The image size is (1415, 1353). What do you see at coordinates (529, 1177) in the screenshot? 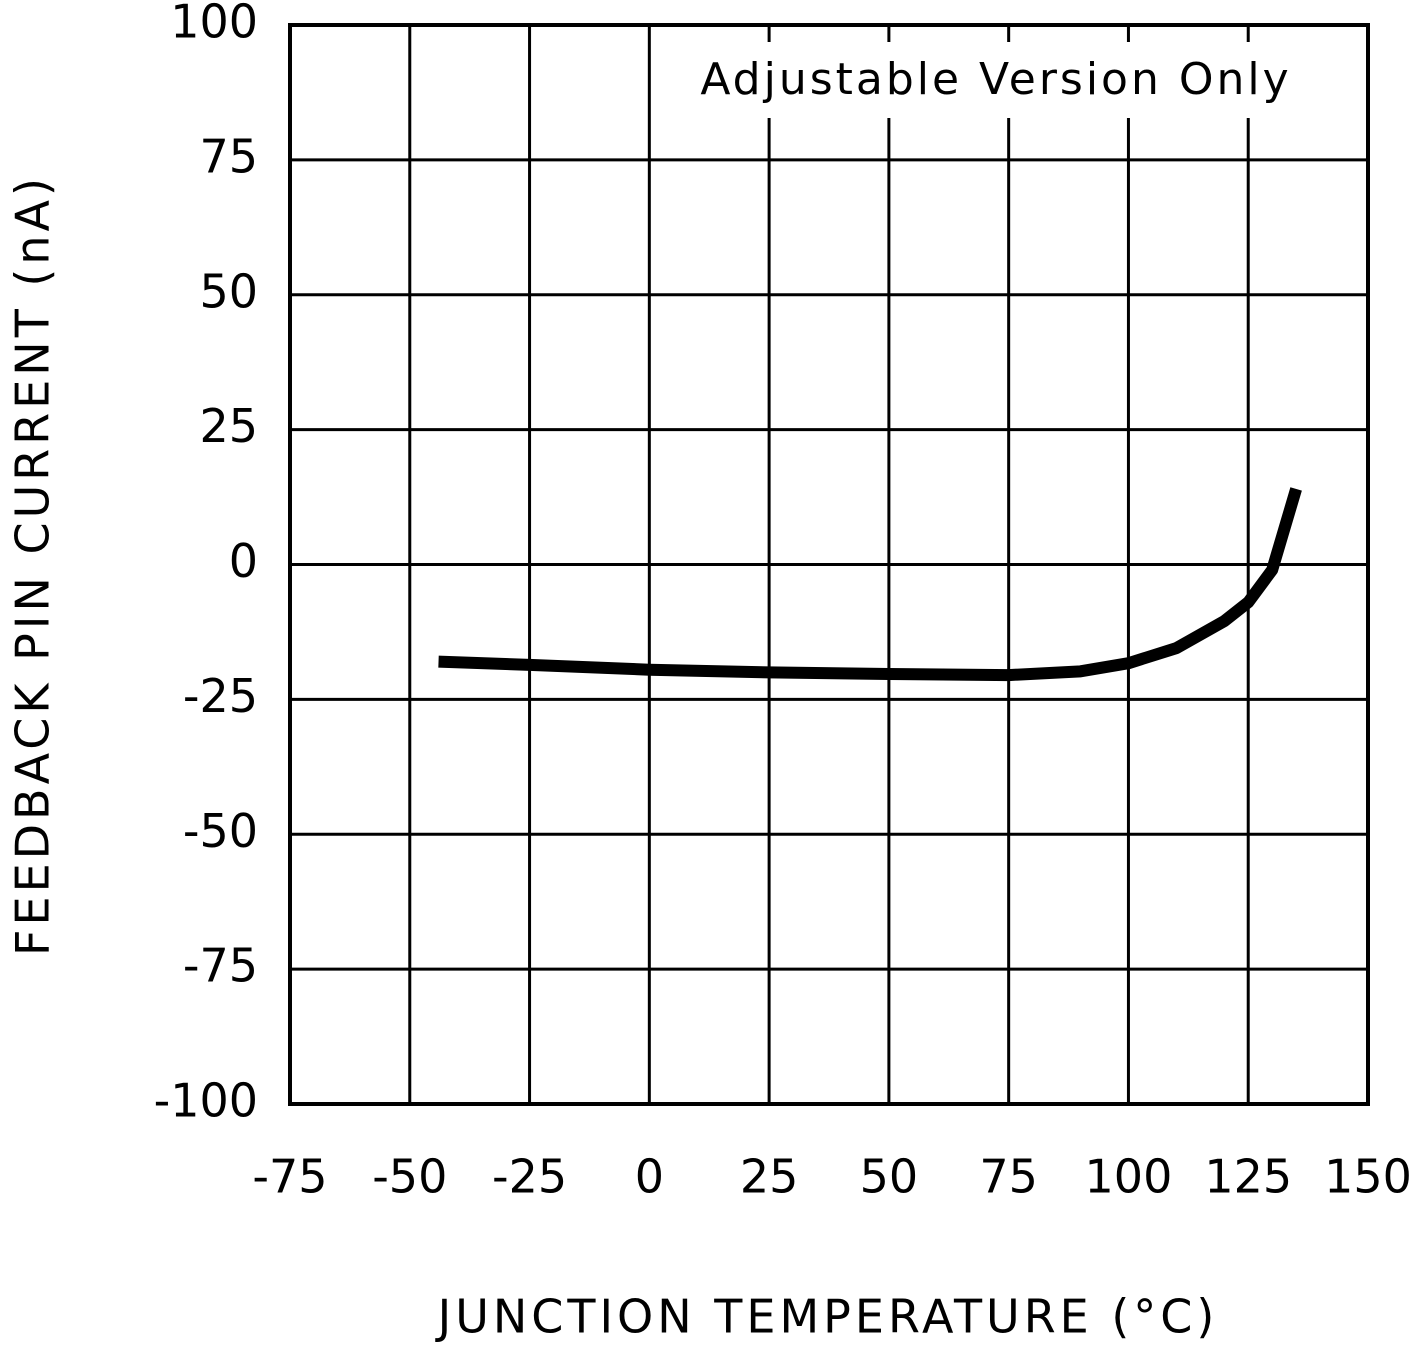
I see `x-tick-label: -25` at bounding box center [529, 1177].